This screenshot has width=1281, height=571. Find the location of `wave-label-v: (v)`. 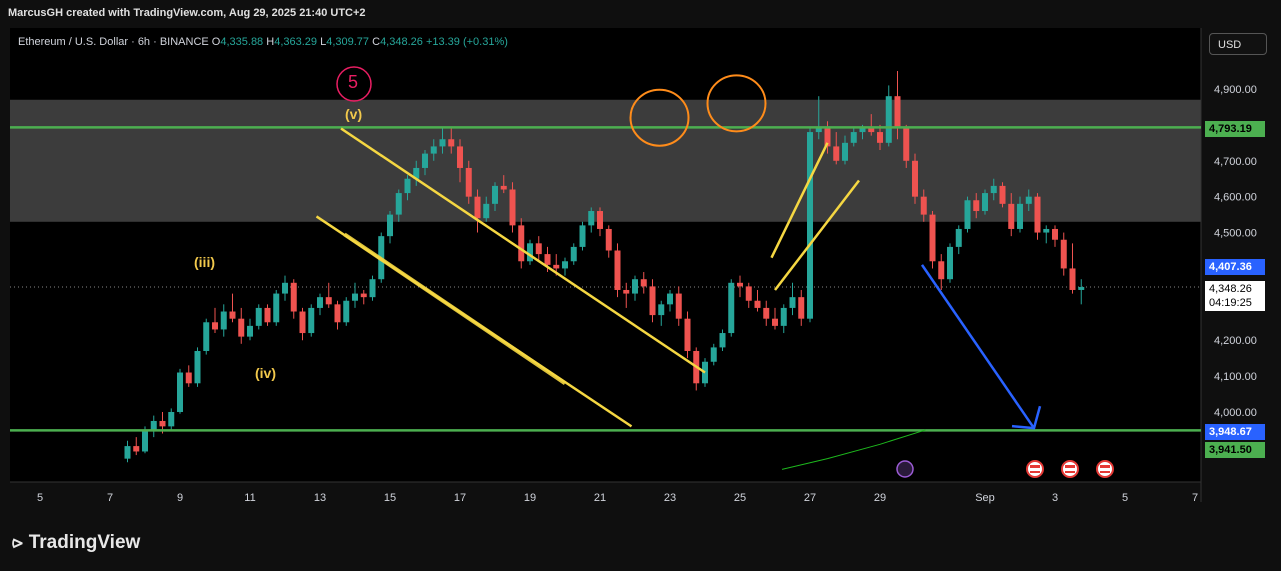

wave-label-v: (v) is located at coordinates (354, 114).